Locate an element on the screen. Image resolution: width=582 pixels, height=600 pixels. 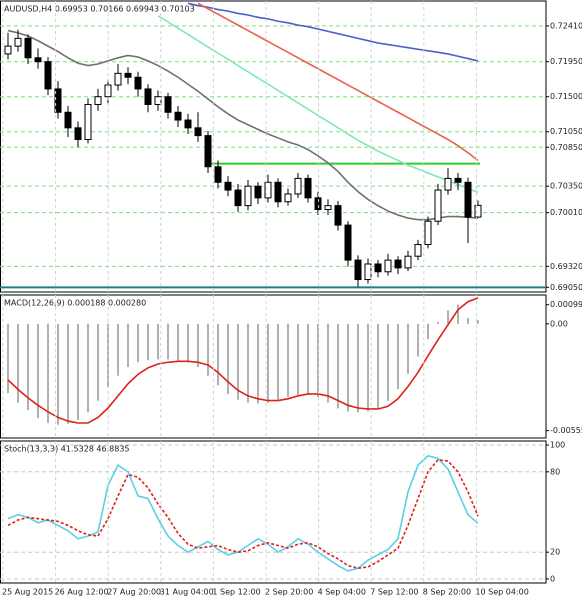
x-tick-label: 27 Aug 20:00 is located at coordinates (134, 592).